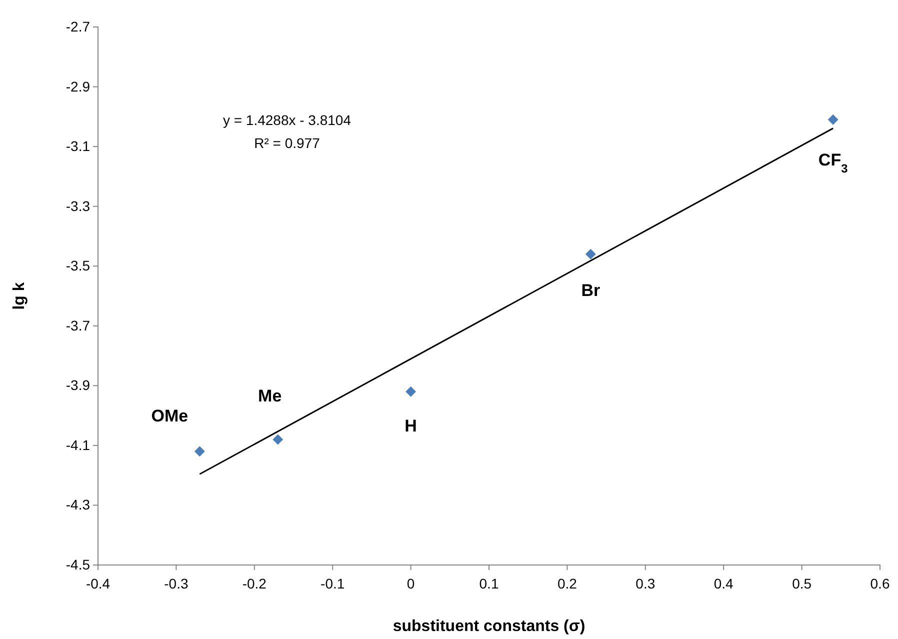 This screenshot has width=898, height=639. Describe the element at coordinates (78, 266) in the screenshot. I see `y-tick-label: -3.5` at that location.